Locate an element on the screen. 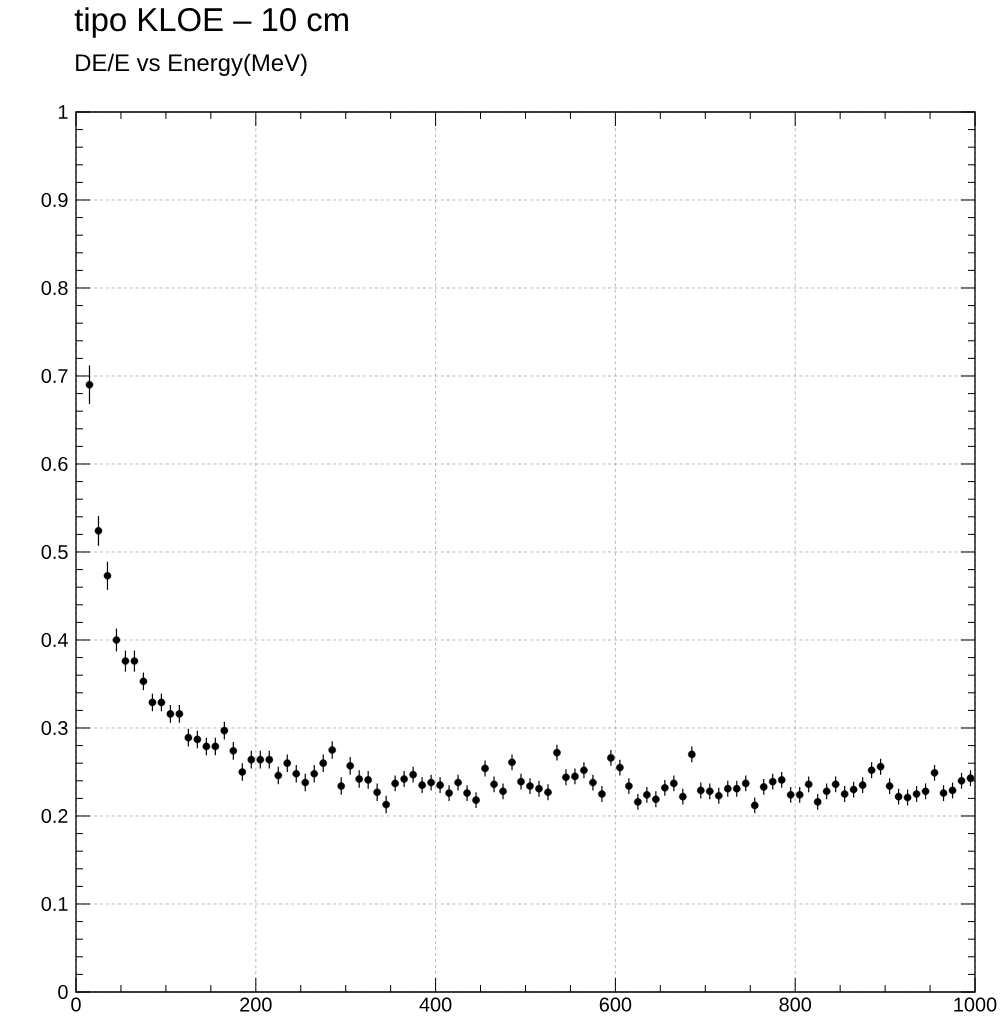  x-tick-label: 1000 is located at coordinates (975, 1004).